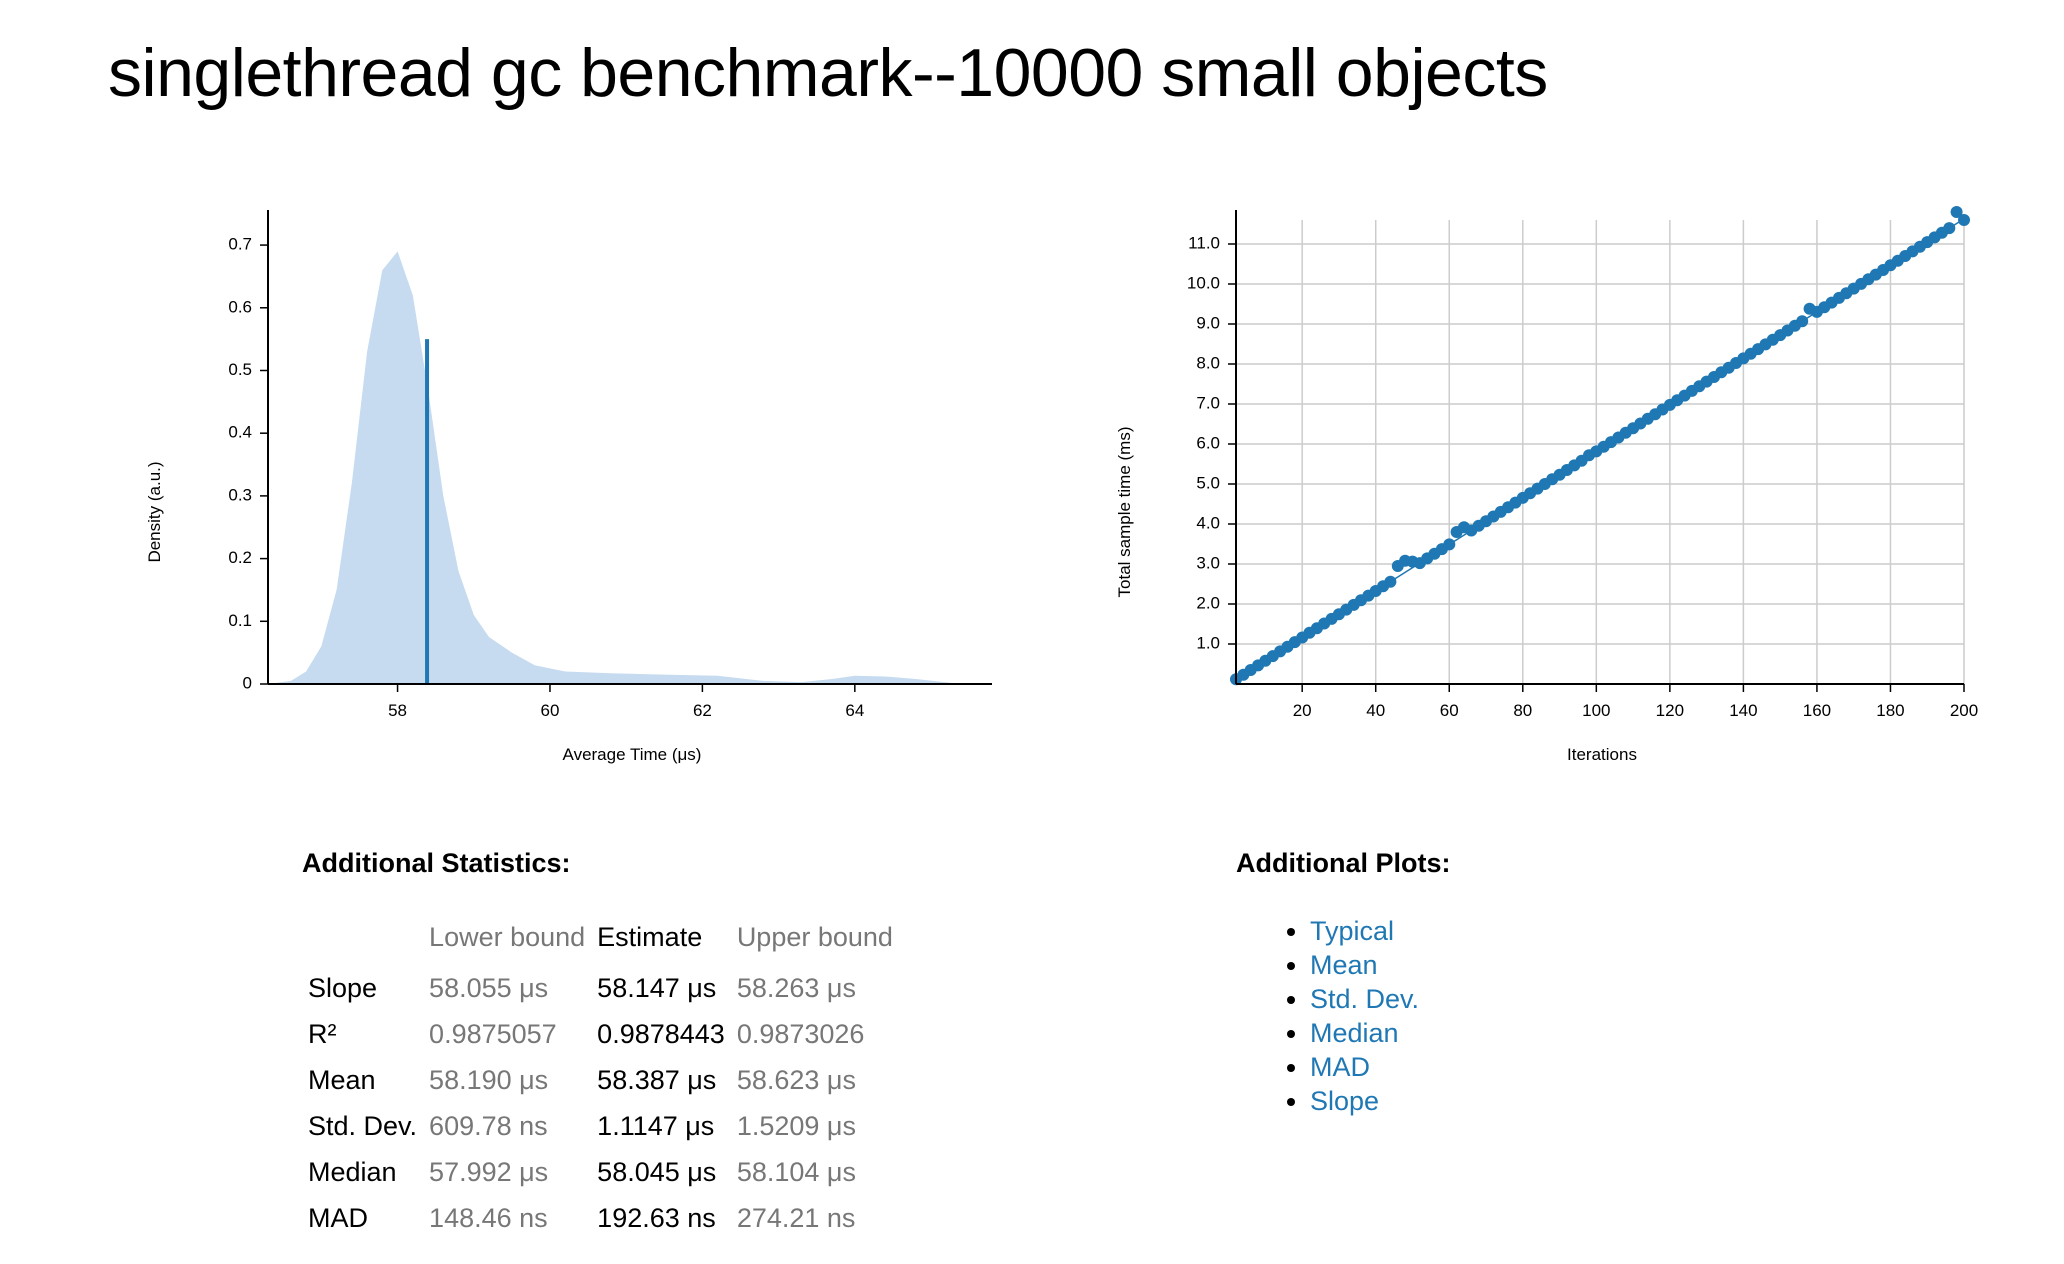 The width and height of the screenshot is (2064, 1264). Describe the element at coordinates (1352, 931) in the screenshot. I see `plot-link-typical: Typical` at that location.